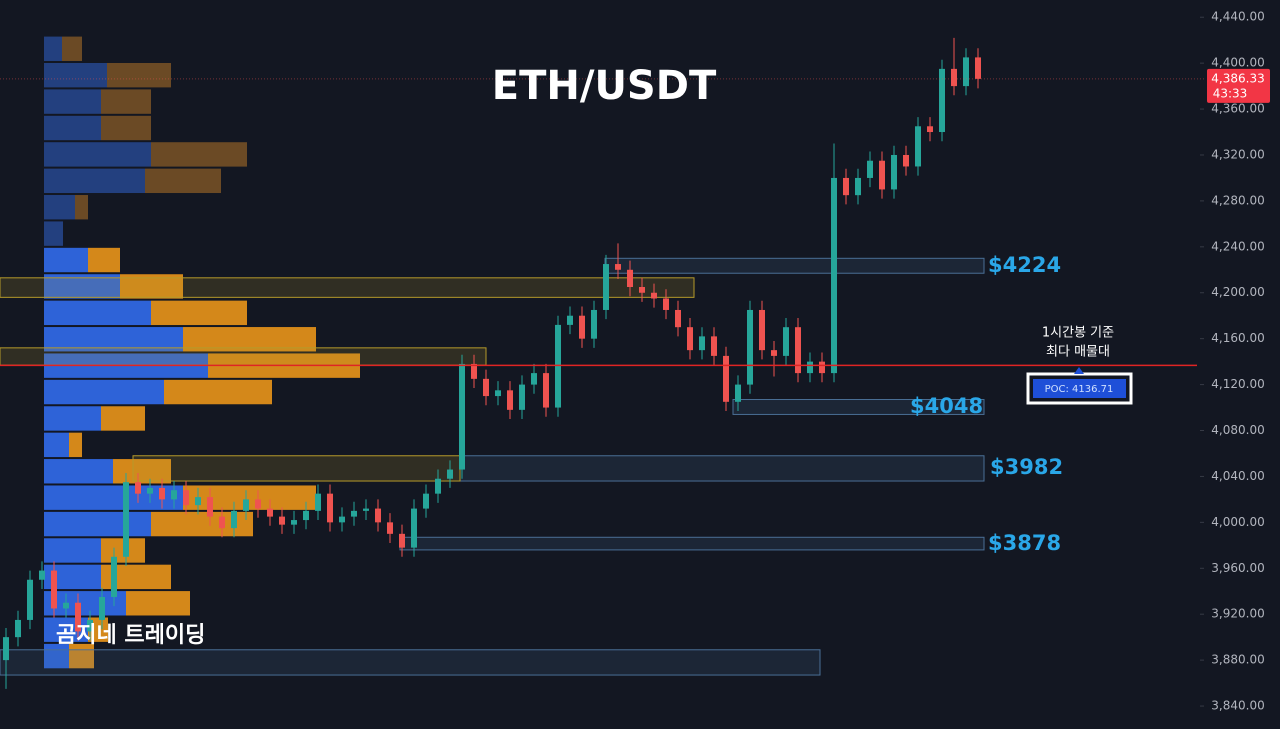 This screenshot has height=729, width=1280. I want to click on y-tick-label: 4,360.00, so click(1237, 109).